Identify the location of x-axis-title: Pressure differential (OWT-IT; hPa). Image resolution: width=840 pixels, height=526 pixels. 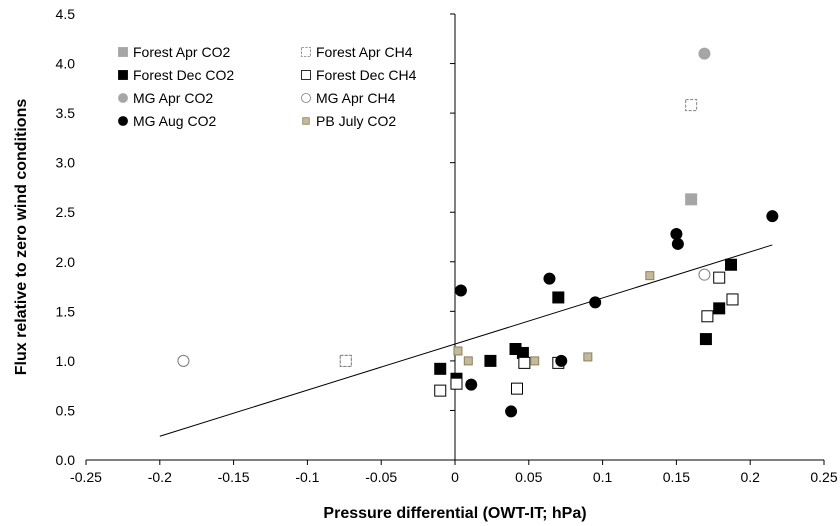
(454, 513).